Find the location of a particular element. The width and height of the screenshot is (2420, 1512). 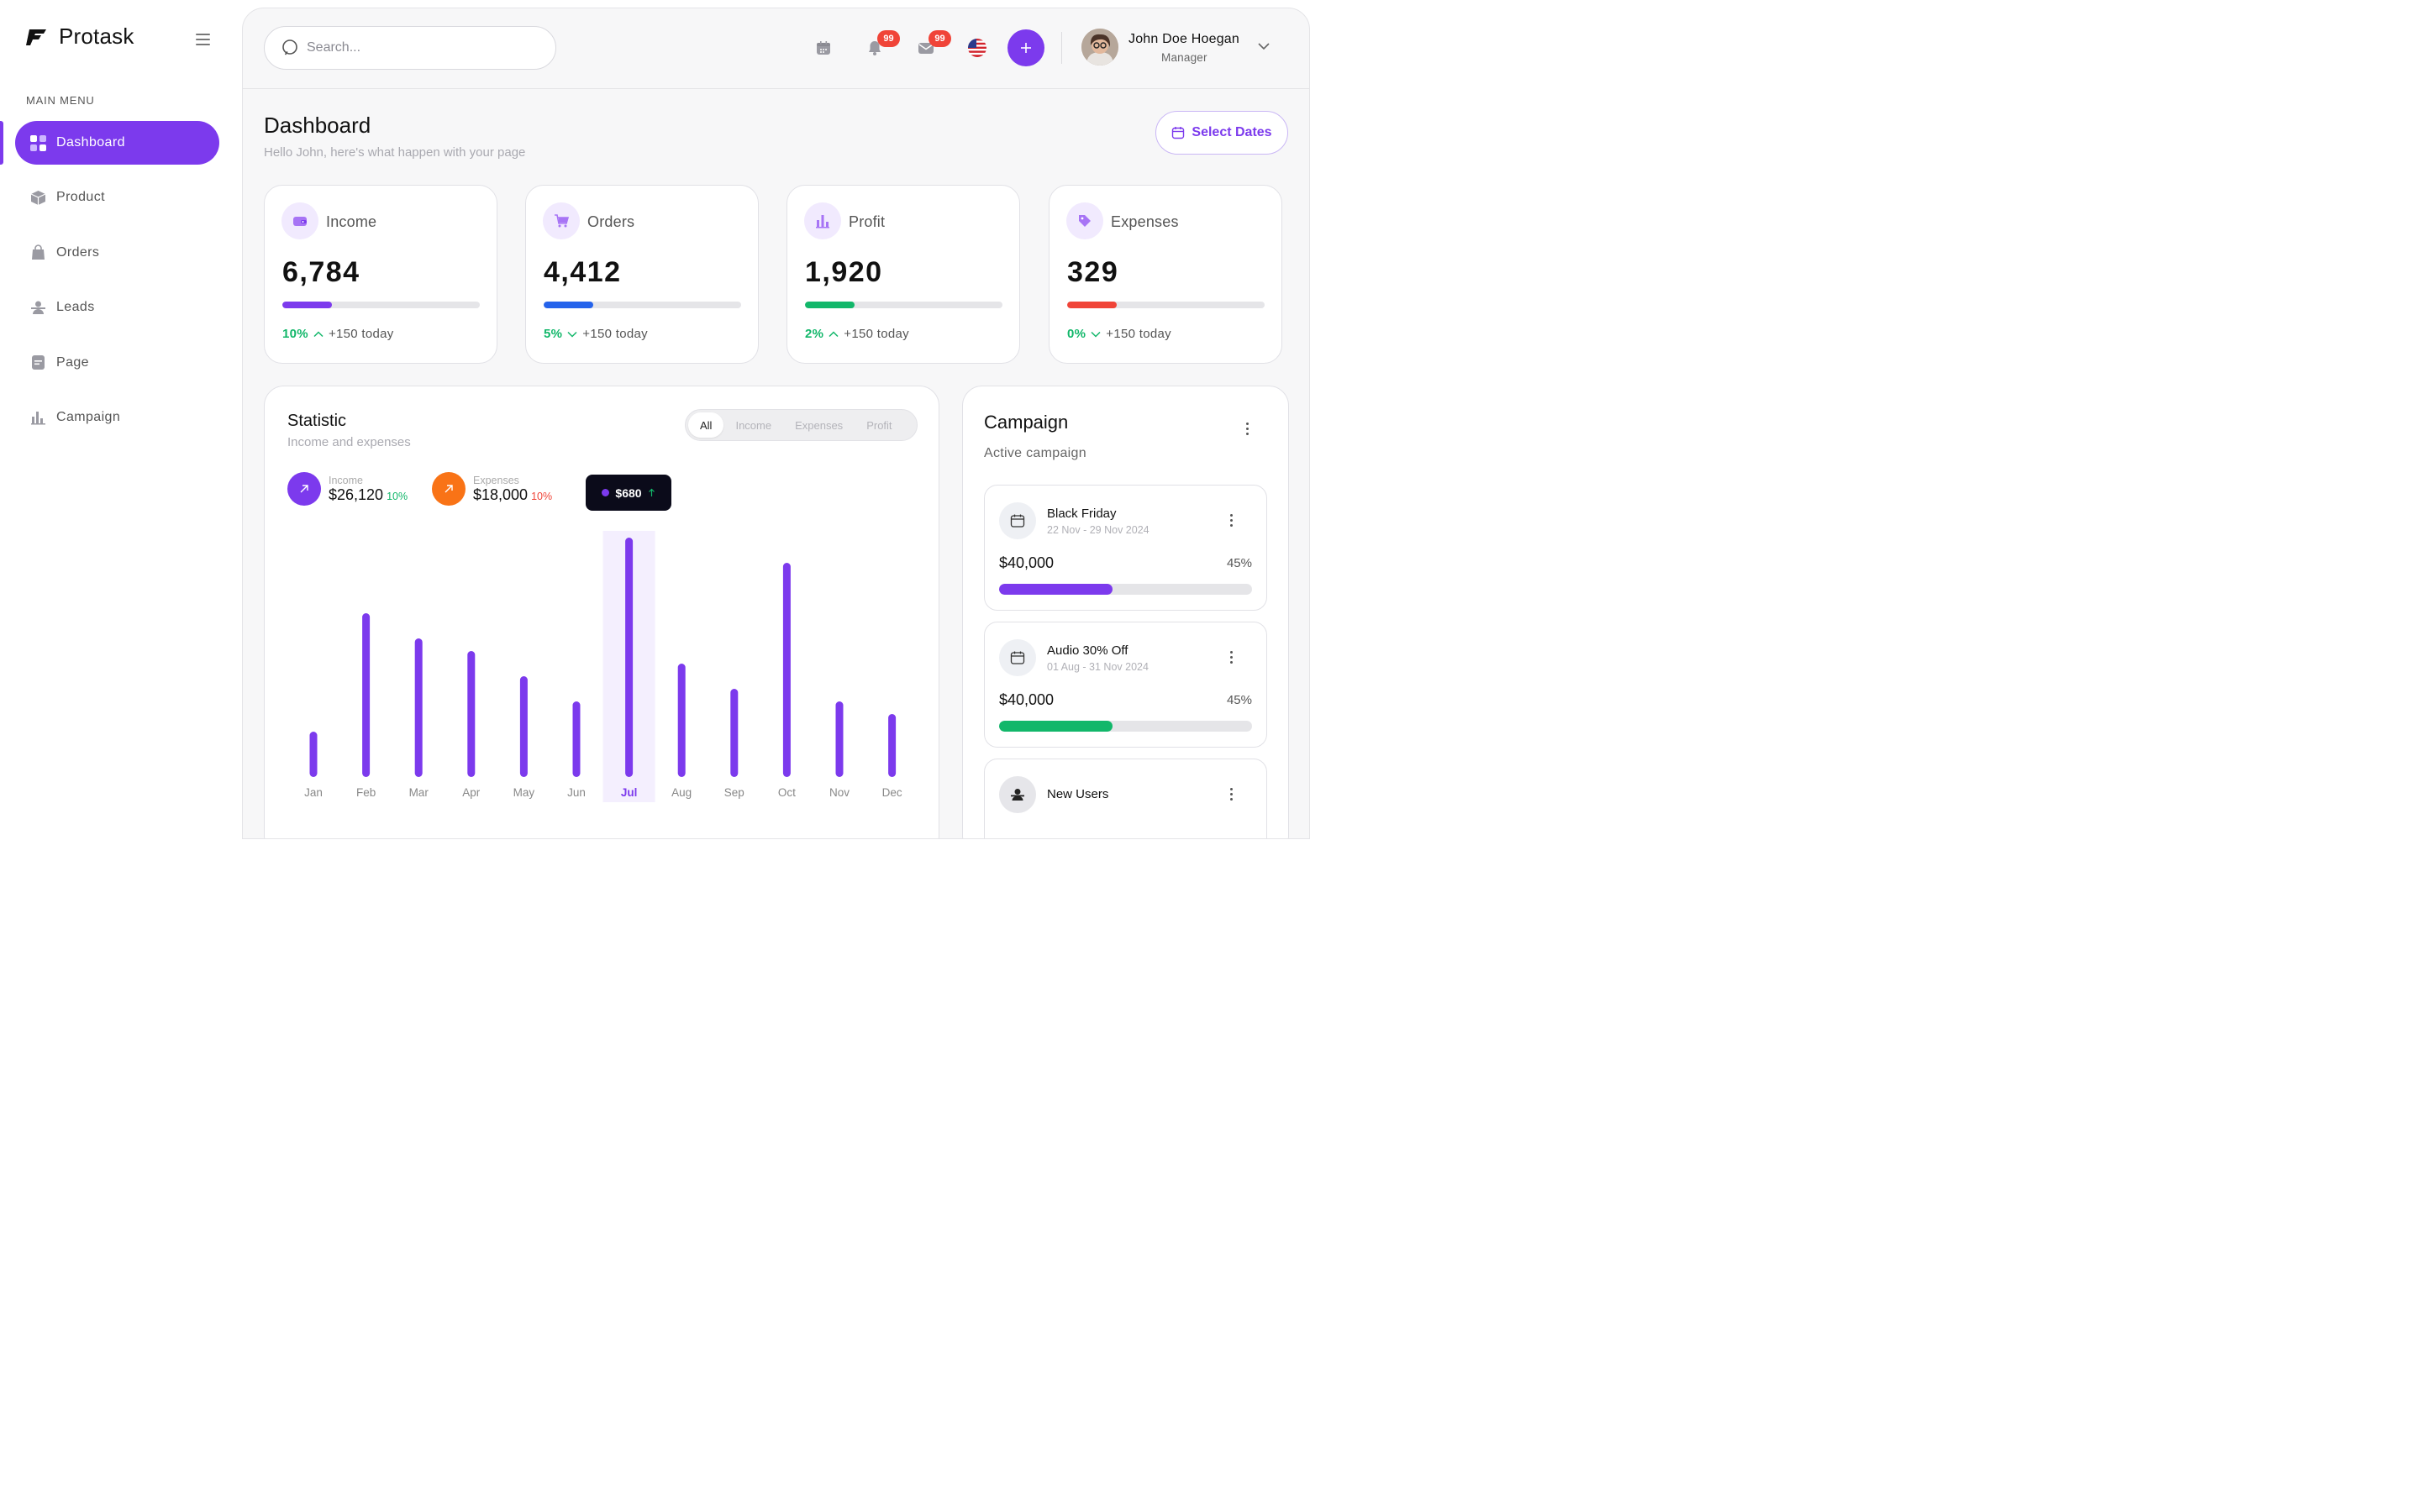

expenses-label: Expenses is located at coordinates (496, 480).